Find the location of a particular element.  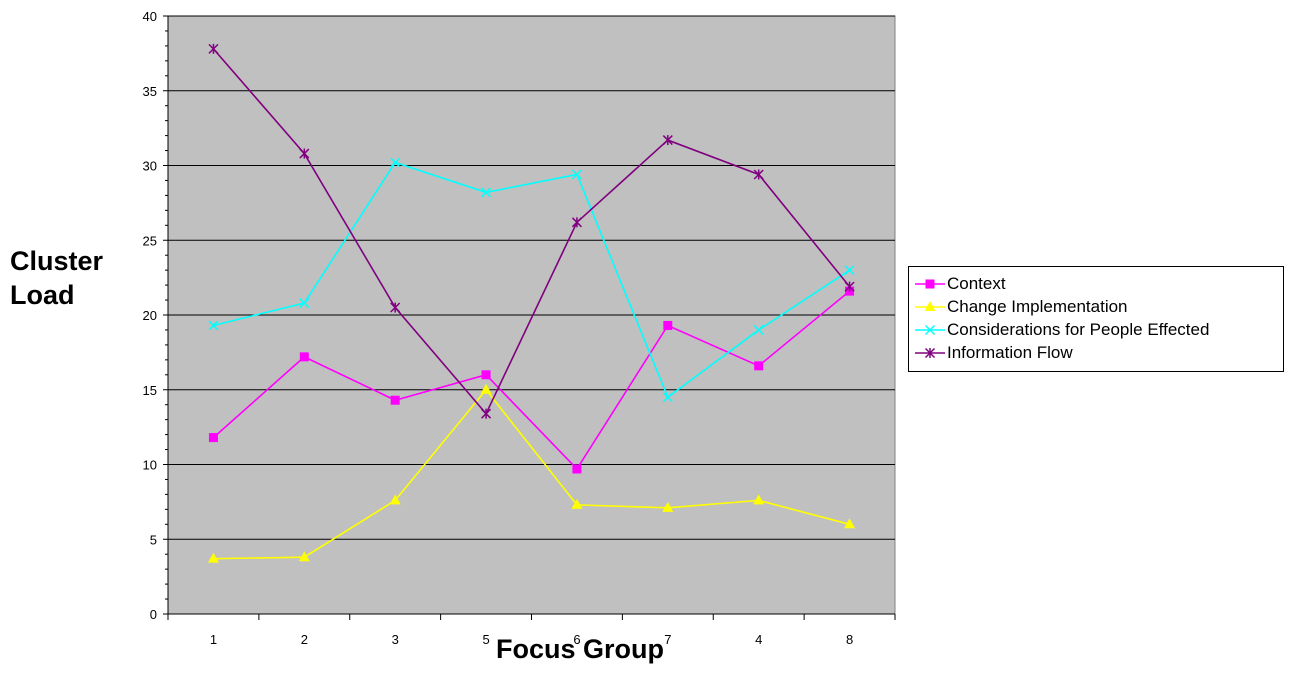

y-axis-ticks: 0 5 10 15 20 25 30 35 40 is located at coordinates (155, 315).